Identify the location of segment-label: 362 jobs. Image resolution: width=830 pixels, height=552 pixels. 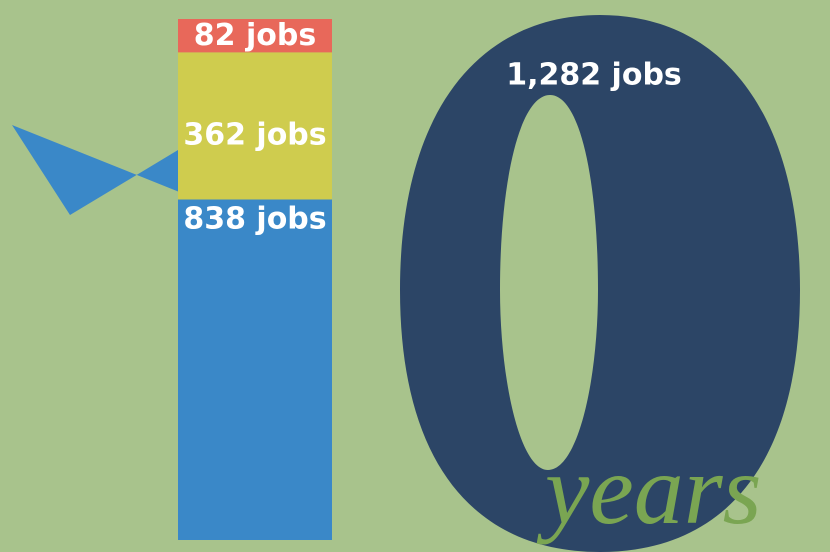
(254, 134).